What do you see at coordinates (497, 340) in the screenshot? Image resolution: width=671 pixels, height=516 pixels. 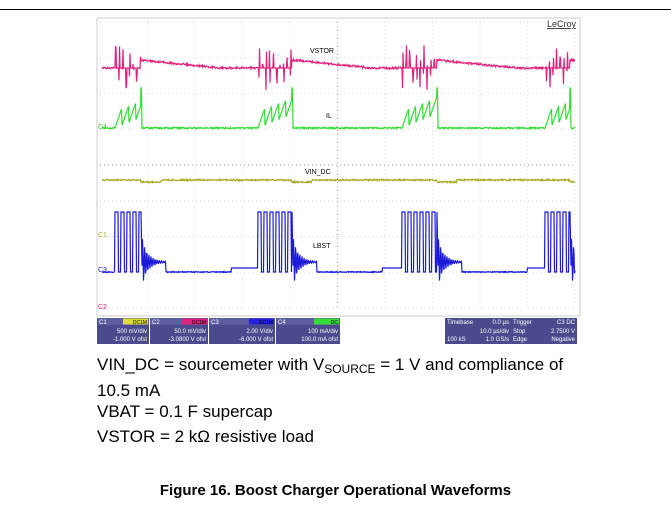 I see `info-text: 1.0 GS/s` at bounding box center [497, 340].